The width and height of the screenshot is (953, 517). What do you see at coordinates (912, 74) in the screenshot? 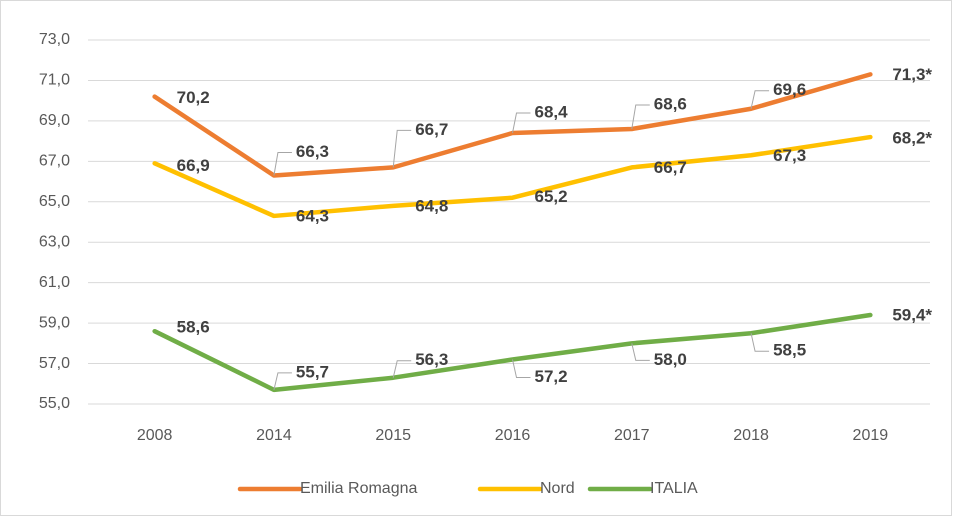
I see `data-label: 71,3*` at bounding box center [912, 74].